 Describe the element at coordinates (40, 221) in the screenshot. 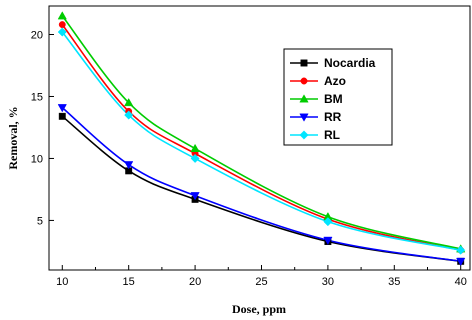

I see `y-tick-label: 5` at that location.